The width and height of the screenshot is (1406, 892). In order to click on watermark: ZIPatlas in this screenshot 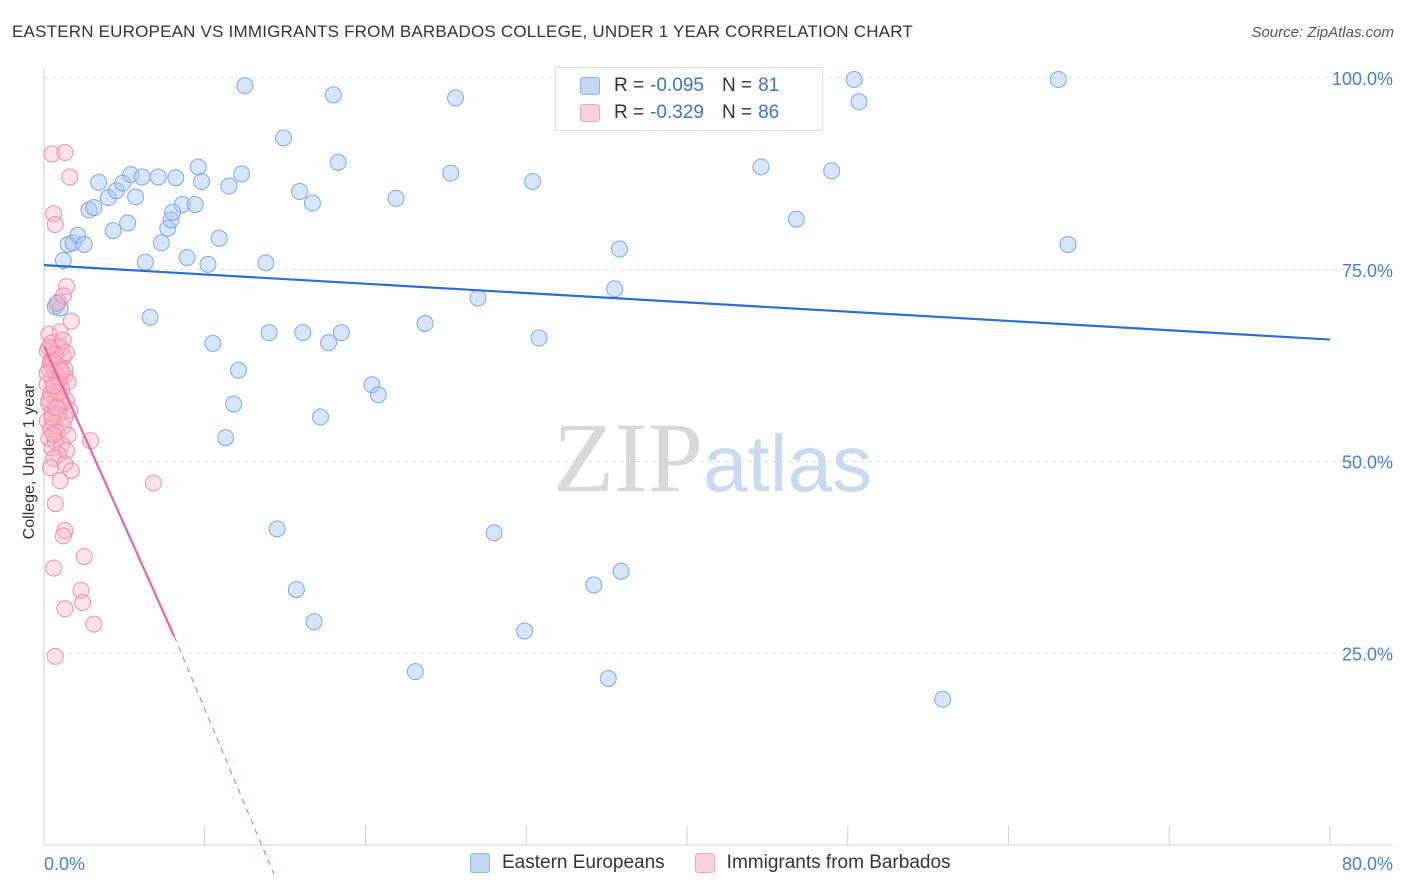, I will do `click(712, 457)`.